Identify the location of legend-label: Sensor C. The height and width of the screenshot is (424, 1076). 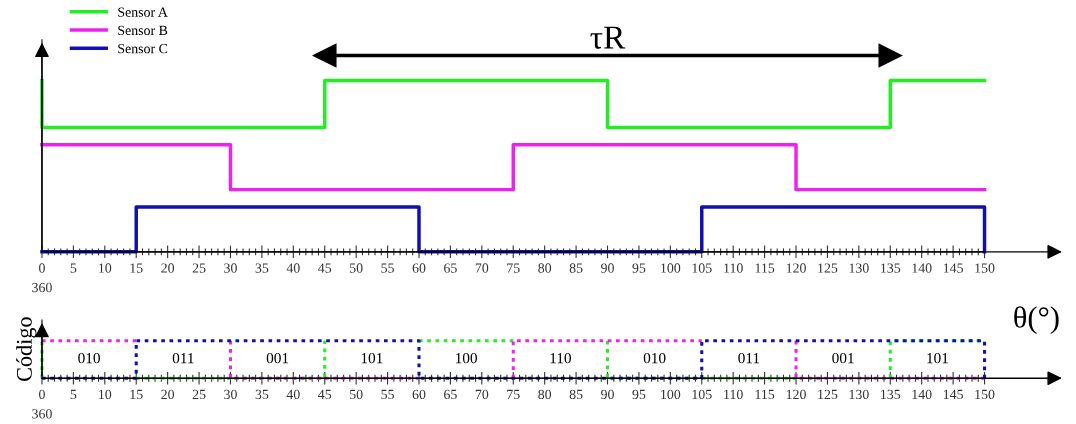
(143, 48).